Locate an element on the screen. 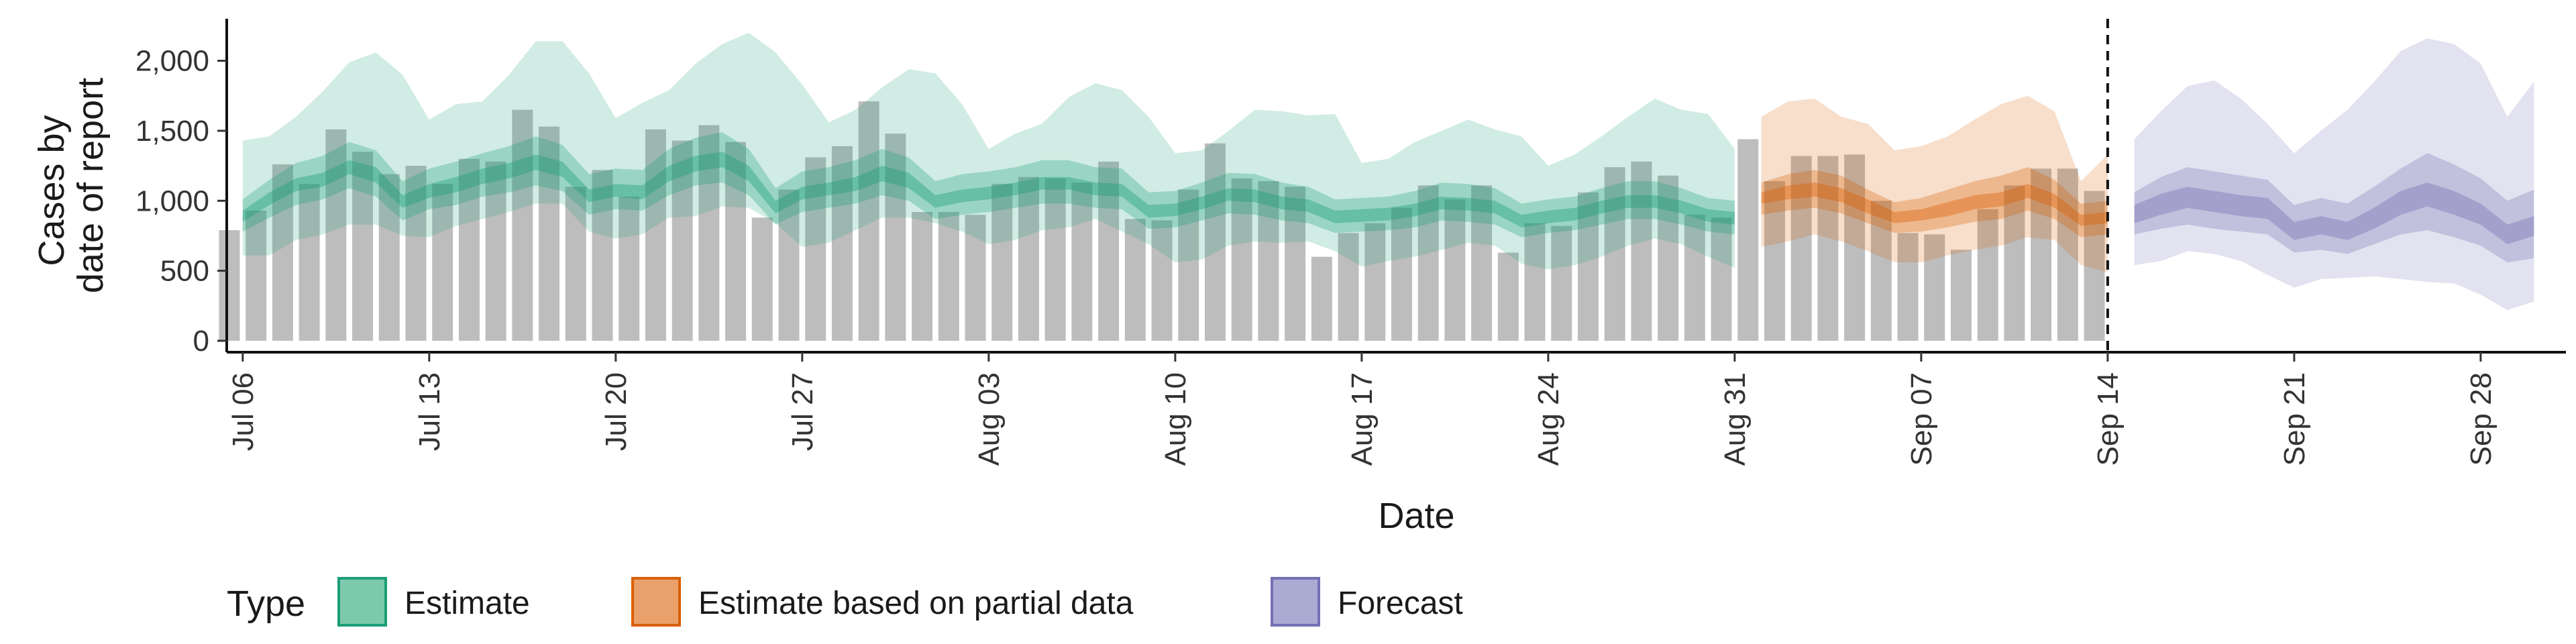 This screenshot has width=2576, height=644. y-tick-label-2: 1,000 is located at coordinates (172, 200).